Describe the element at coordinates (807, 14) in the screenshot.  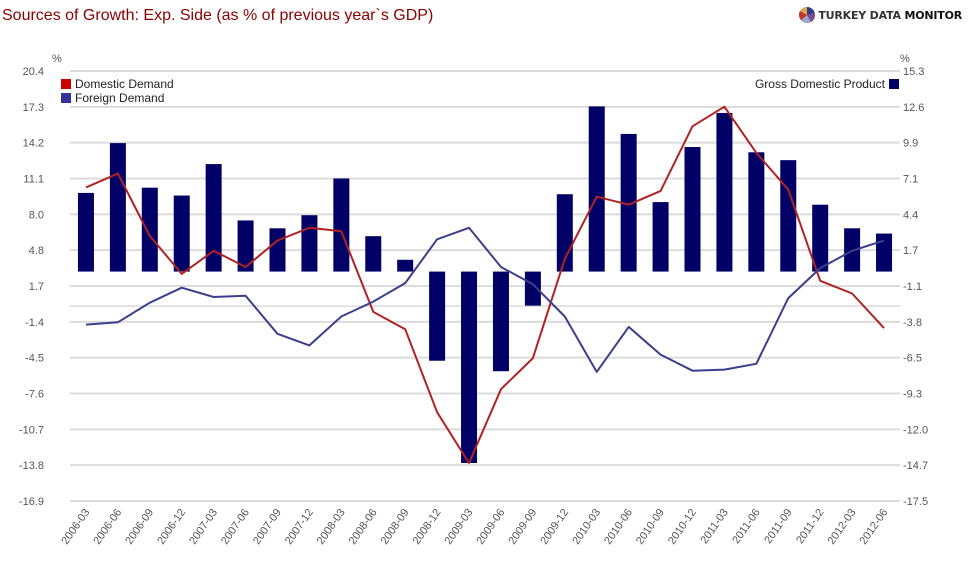
I see `pie-chart-logo-icon` at that location.